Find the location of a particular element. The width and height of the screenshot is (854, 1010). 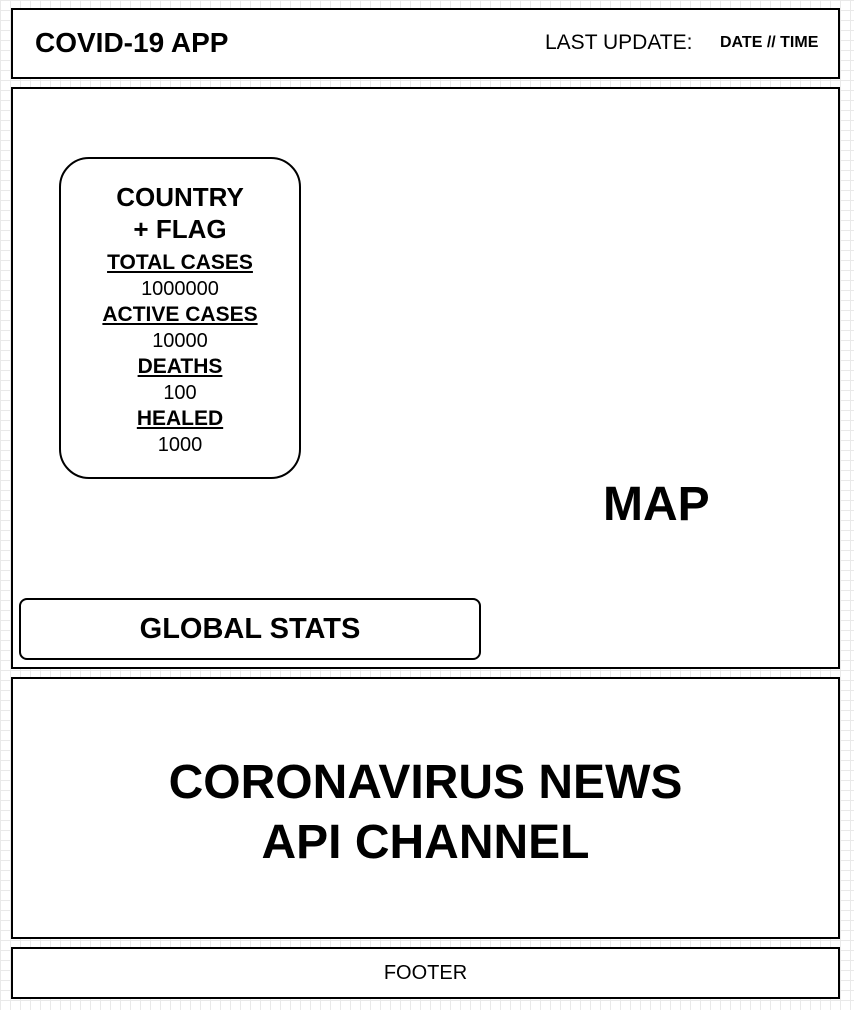

country-flag-title: COUNTRY + FLAG is located at coordinates (180, 213).